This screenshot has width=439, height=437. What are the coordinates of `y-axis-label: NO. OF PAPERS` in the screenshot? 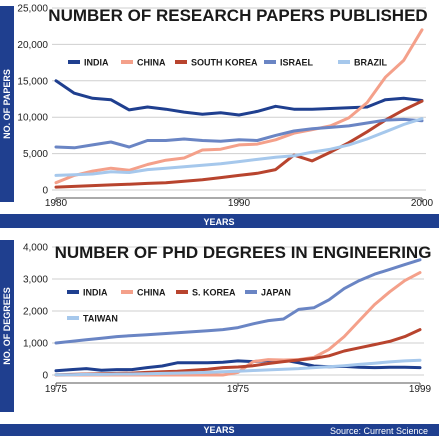 It's located at (7, 104).